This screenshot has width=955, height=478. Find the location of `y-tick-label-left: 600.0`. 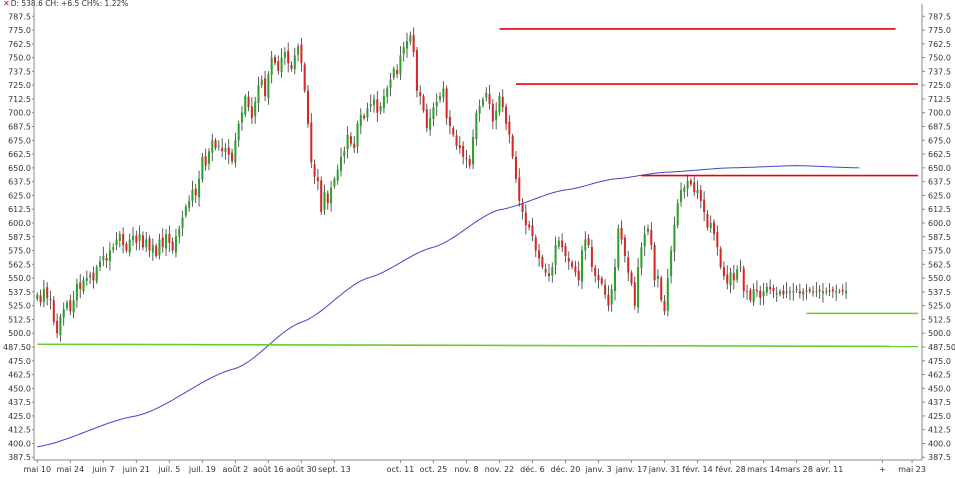

y-tick-label-left: 600.0 is located at coordinates (19, 223).